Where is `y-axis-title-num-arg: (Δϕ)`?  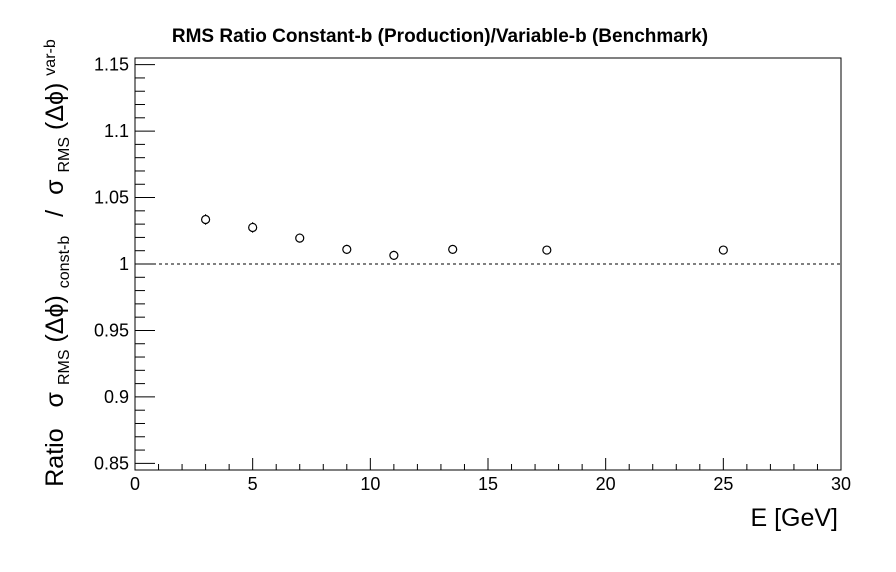 y-axis-title-num-arg: (Δϕ) is located at coordinates (55, 318).